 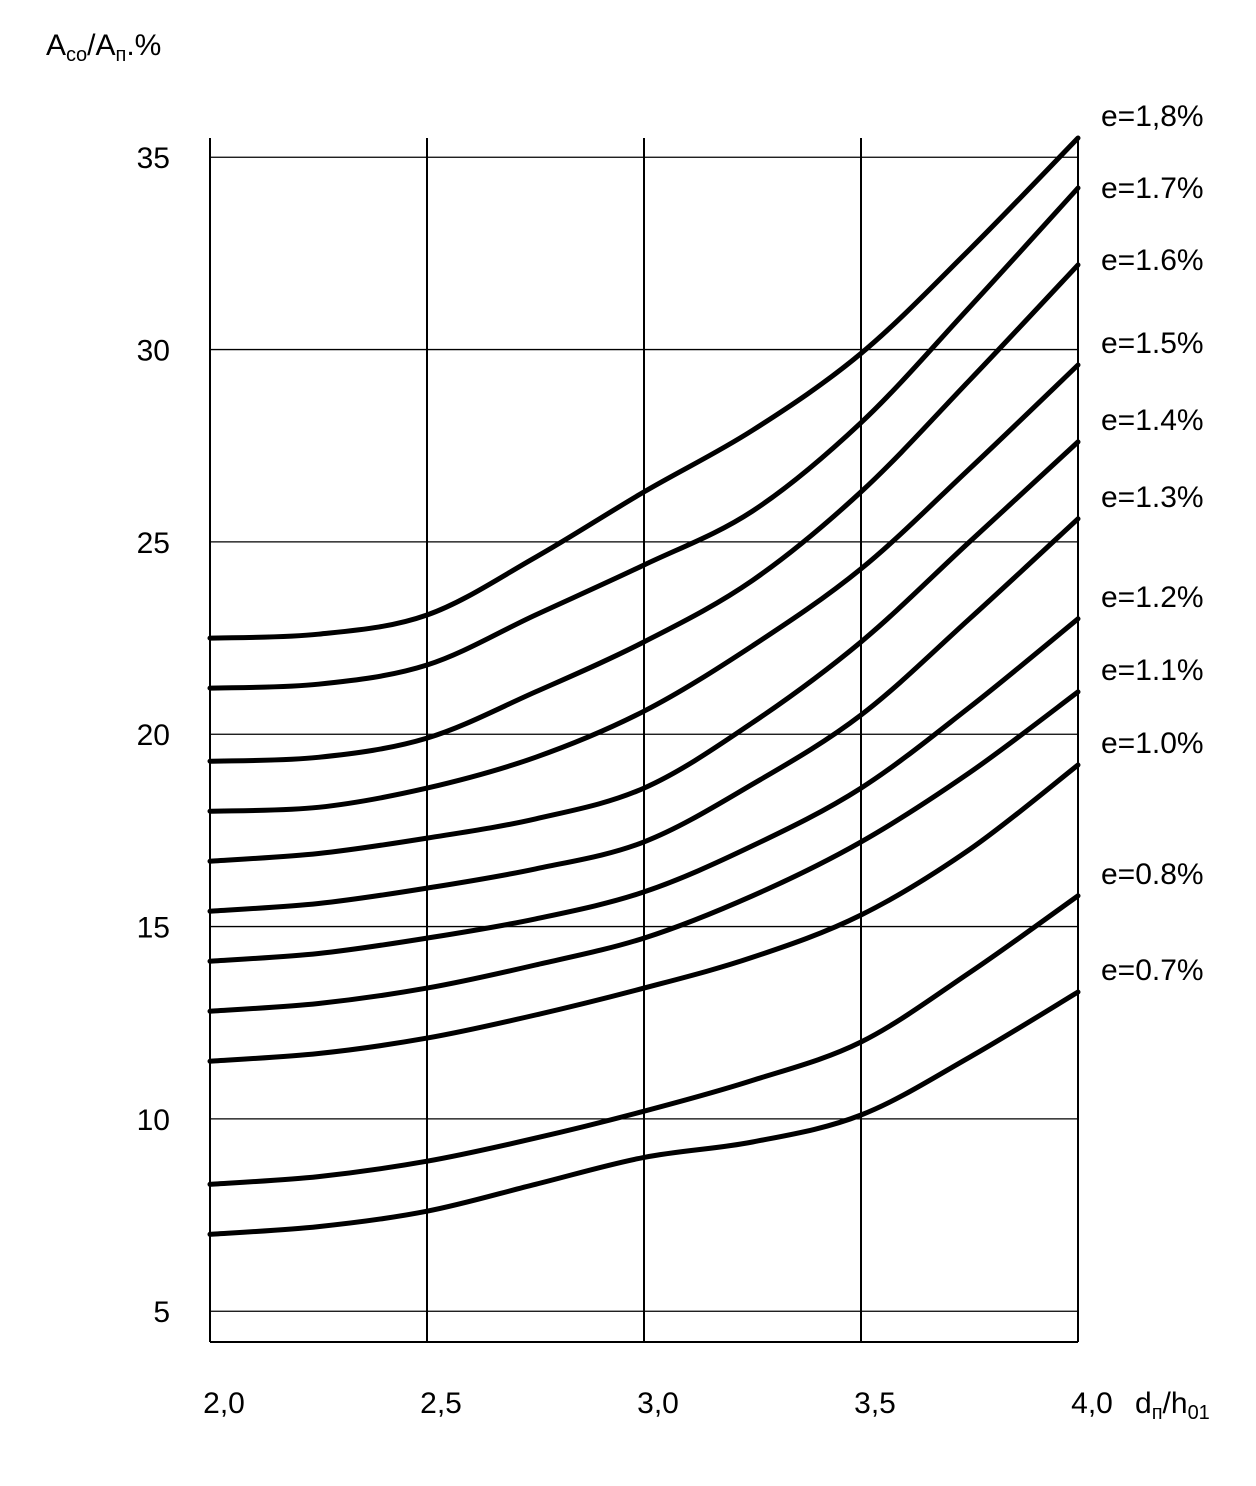 What do you see at coordinates (161, 1312) in the screenshot?
I see `y-tick-label: 5` at bounding box center [161, 1312].